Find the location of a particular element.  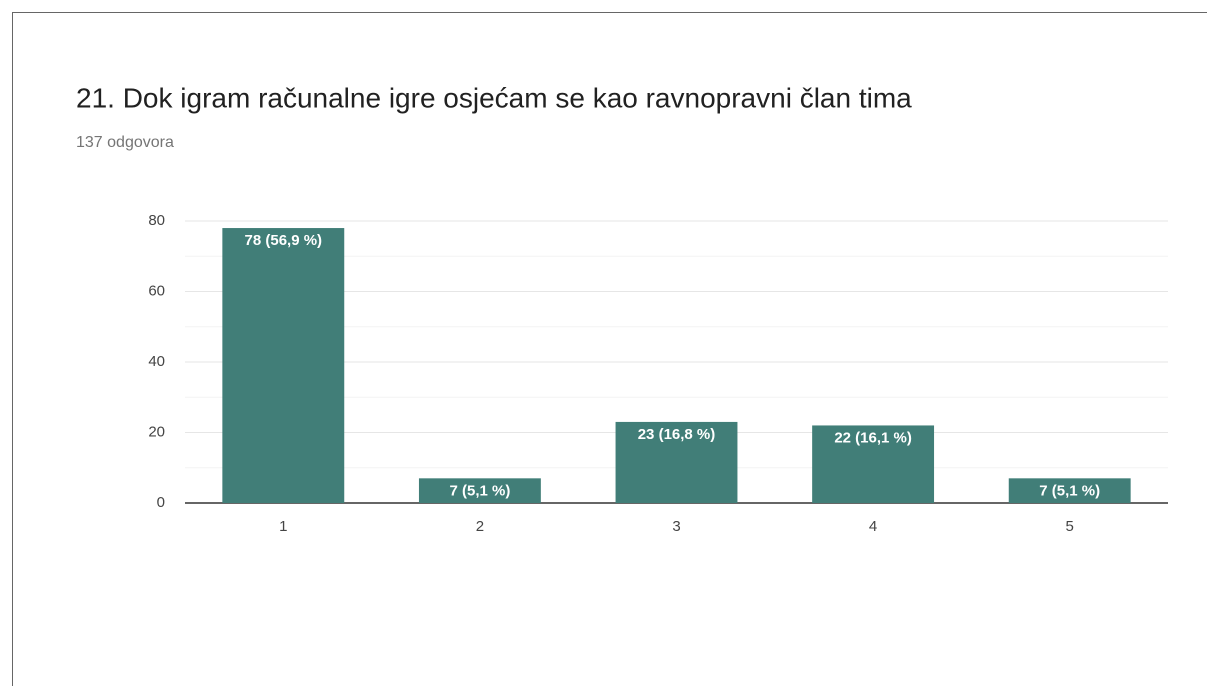

y-tick-label: 40 is located at coordinates (156, 361).